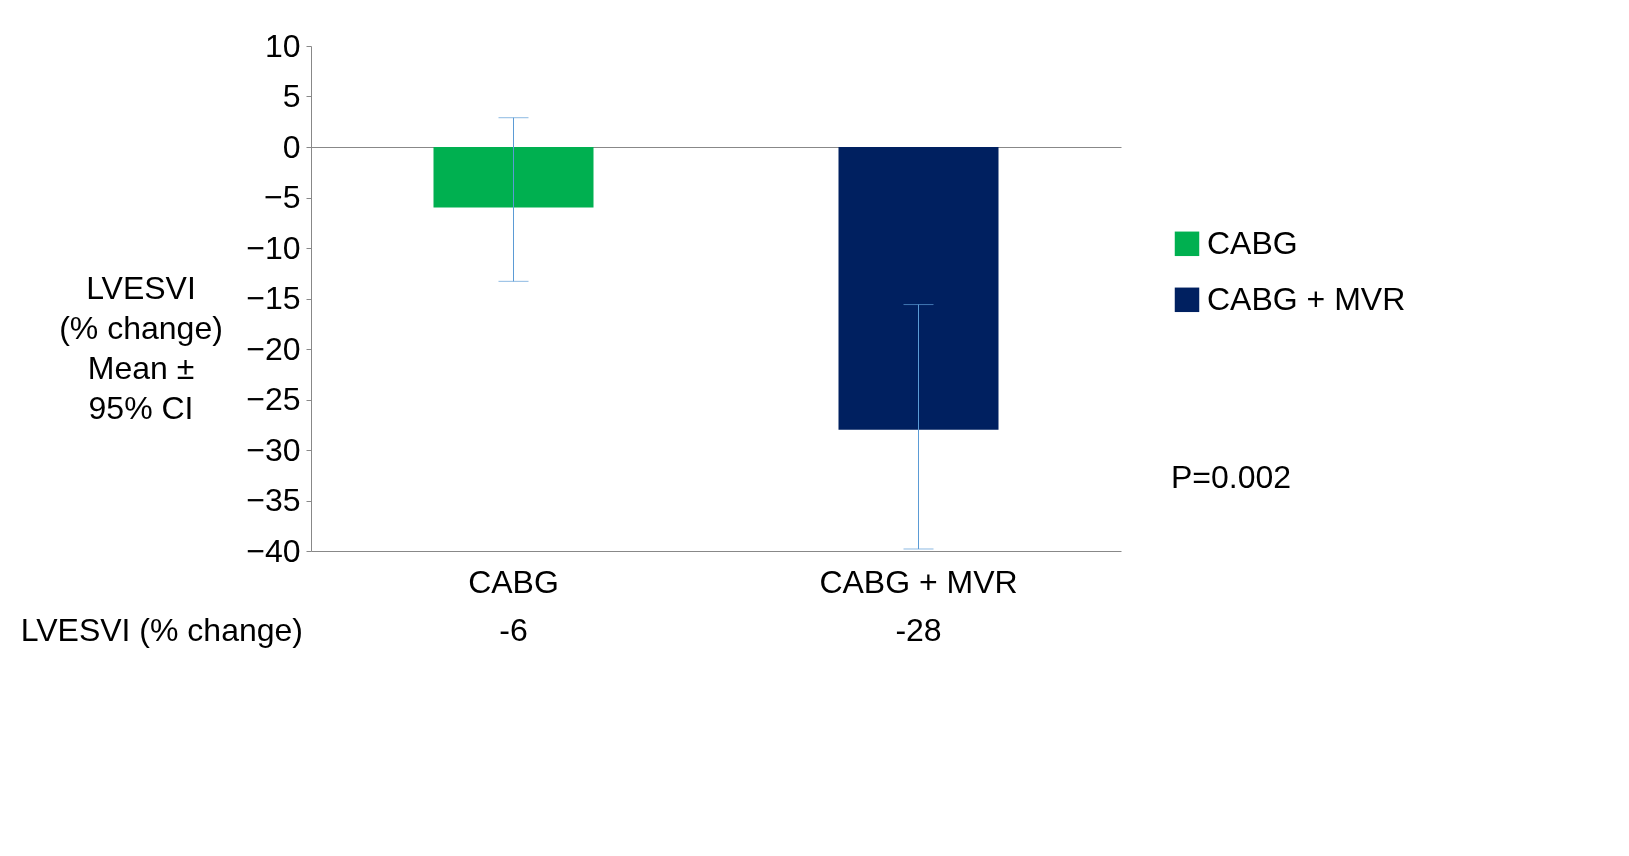 This screenshot has height=856, width=1629. Describe the element at coordinates (273, 399) in the screenshot. I see `y-tick-label: −25` at that location.